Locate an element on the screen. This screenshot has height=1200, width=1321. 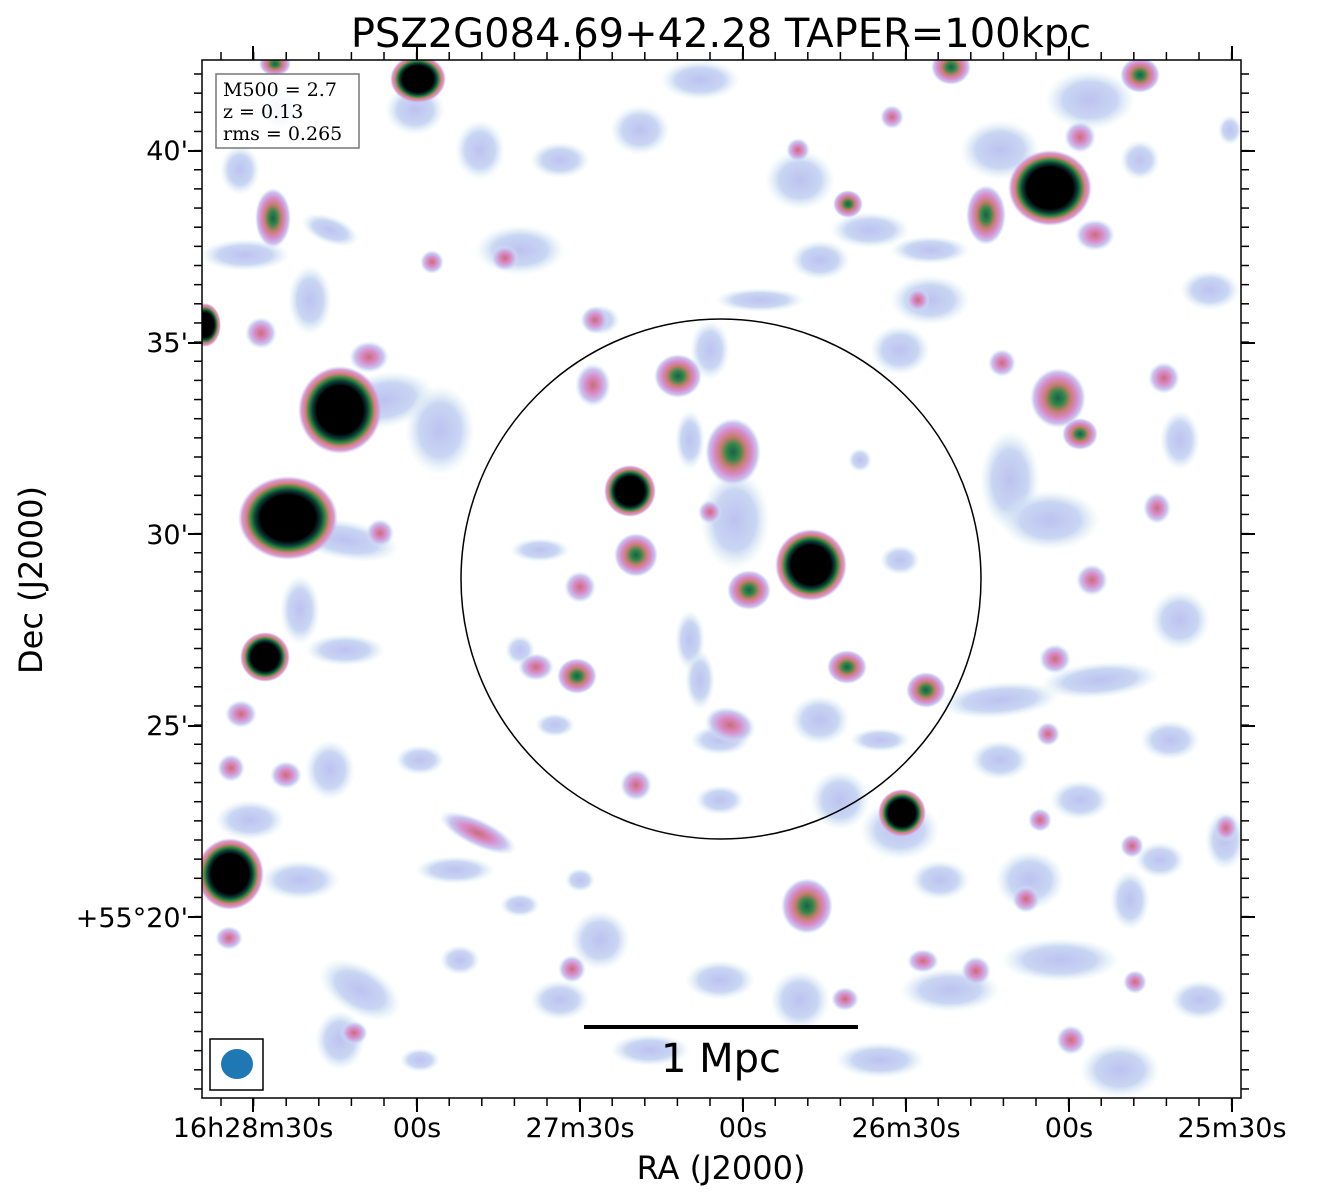
y-axis-label: Dec (J2000) is located at coordinates (31, 580).